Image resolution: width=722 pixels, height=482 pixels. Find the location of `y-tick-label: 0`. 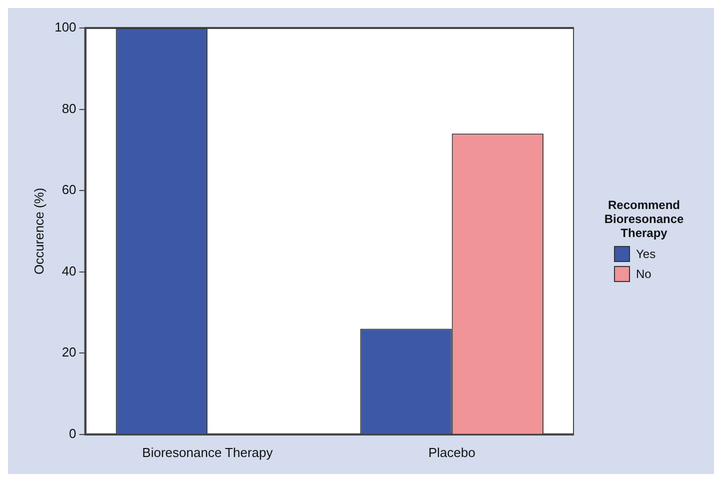

y-tick-label: 0 is located at coordinates (72, 433).